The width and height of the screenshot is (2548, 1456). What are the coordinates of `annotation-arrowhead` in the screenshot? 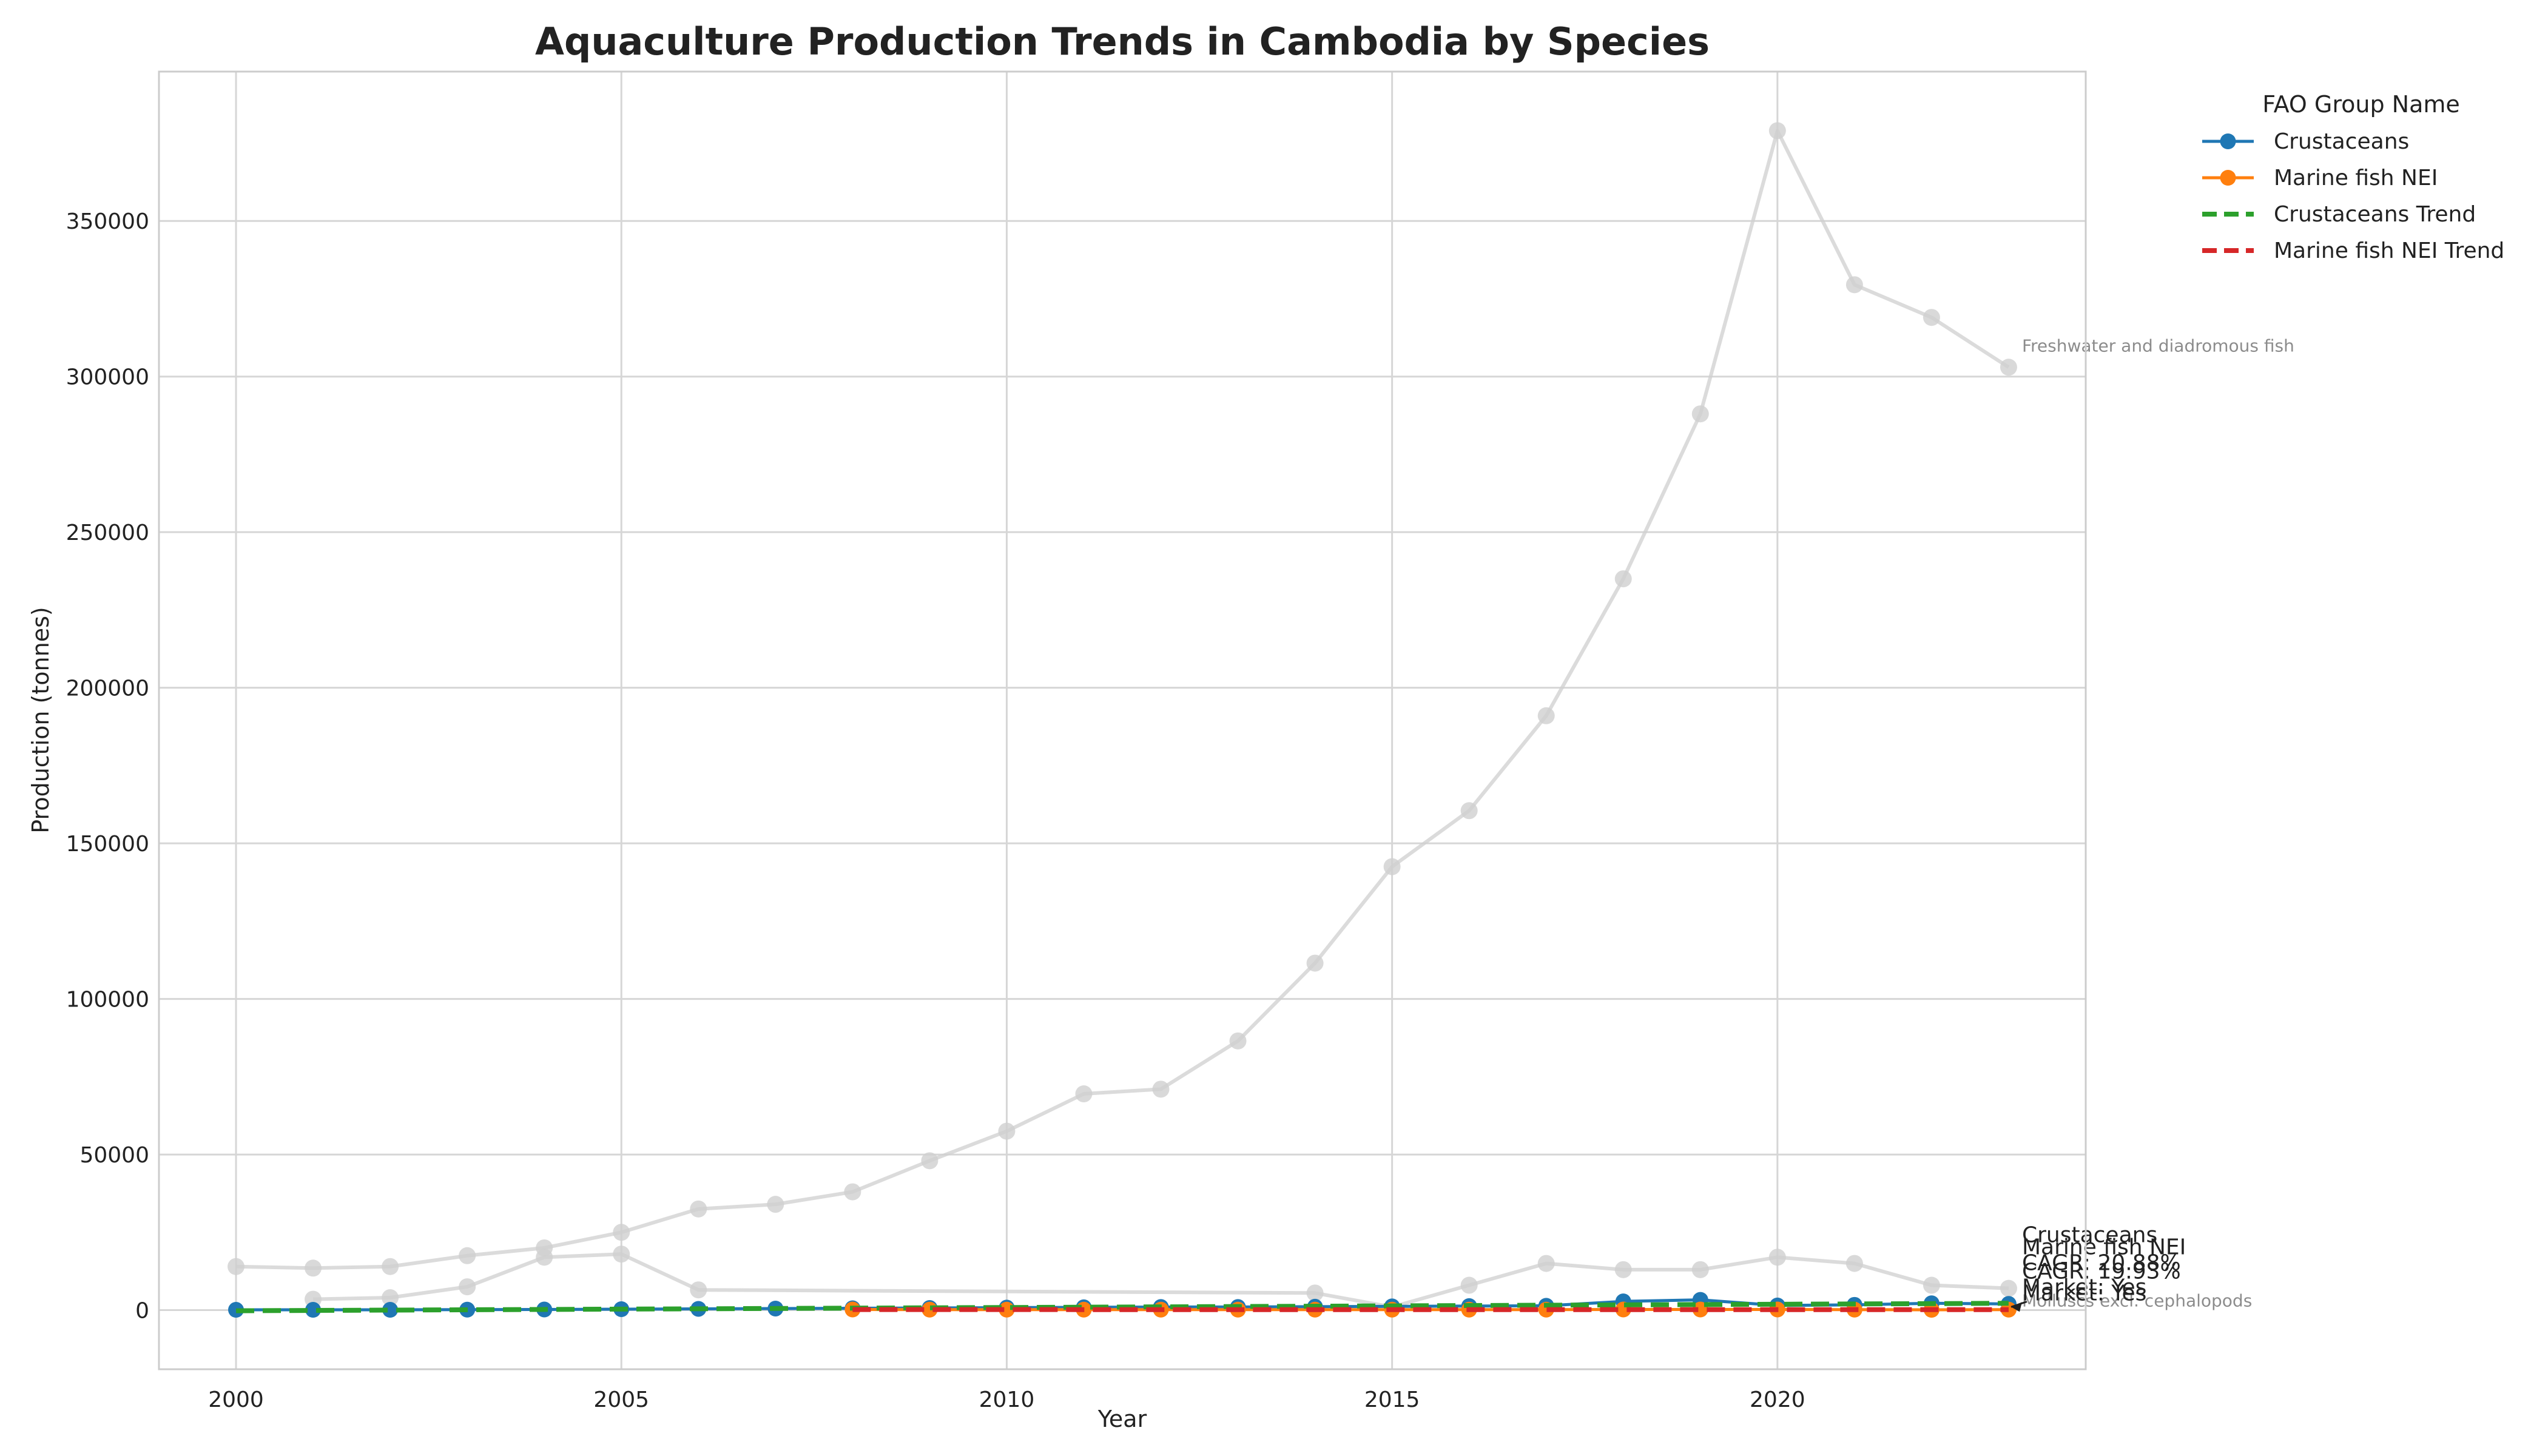 It's located at (2016, 1307).